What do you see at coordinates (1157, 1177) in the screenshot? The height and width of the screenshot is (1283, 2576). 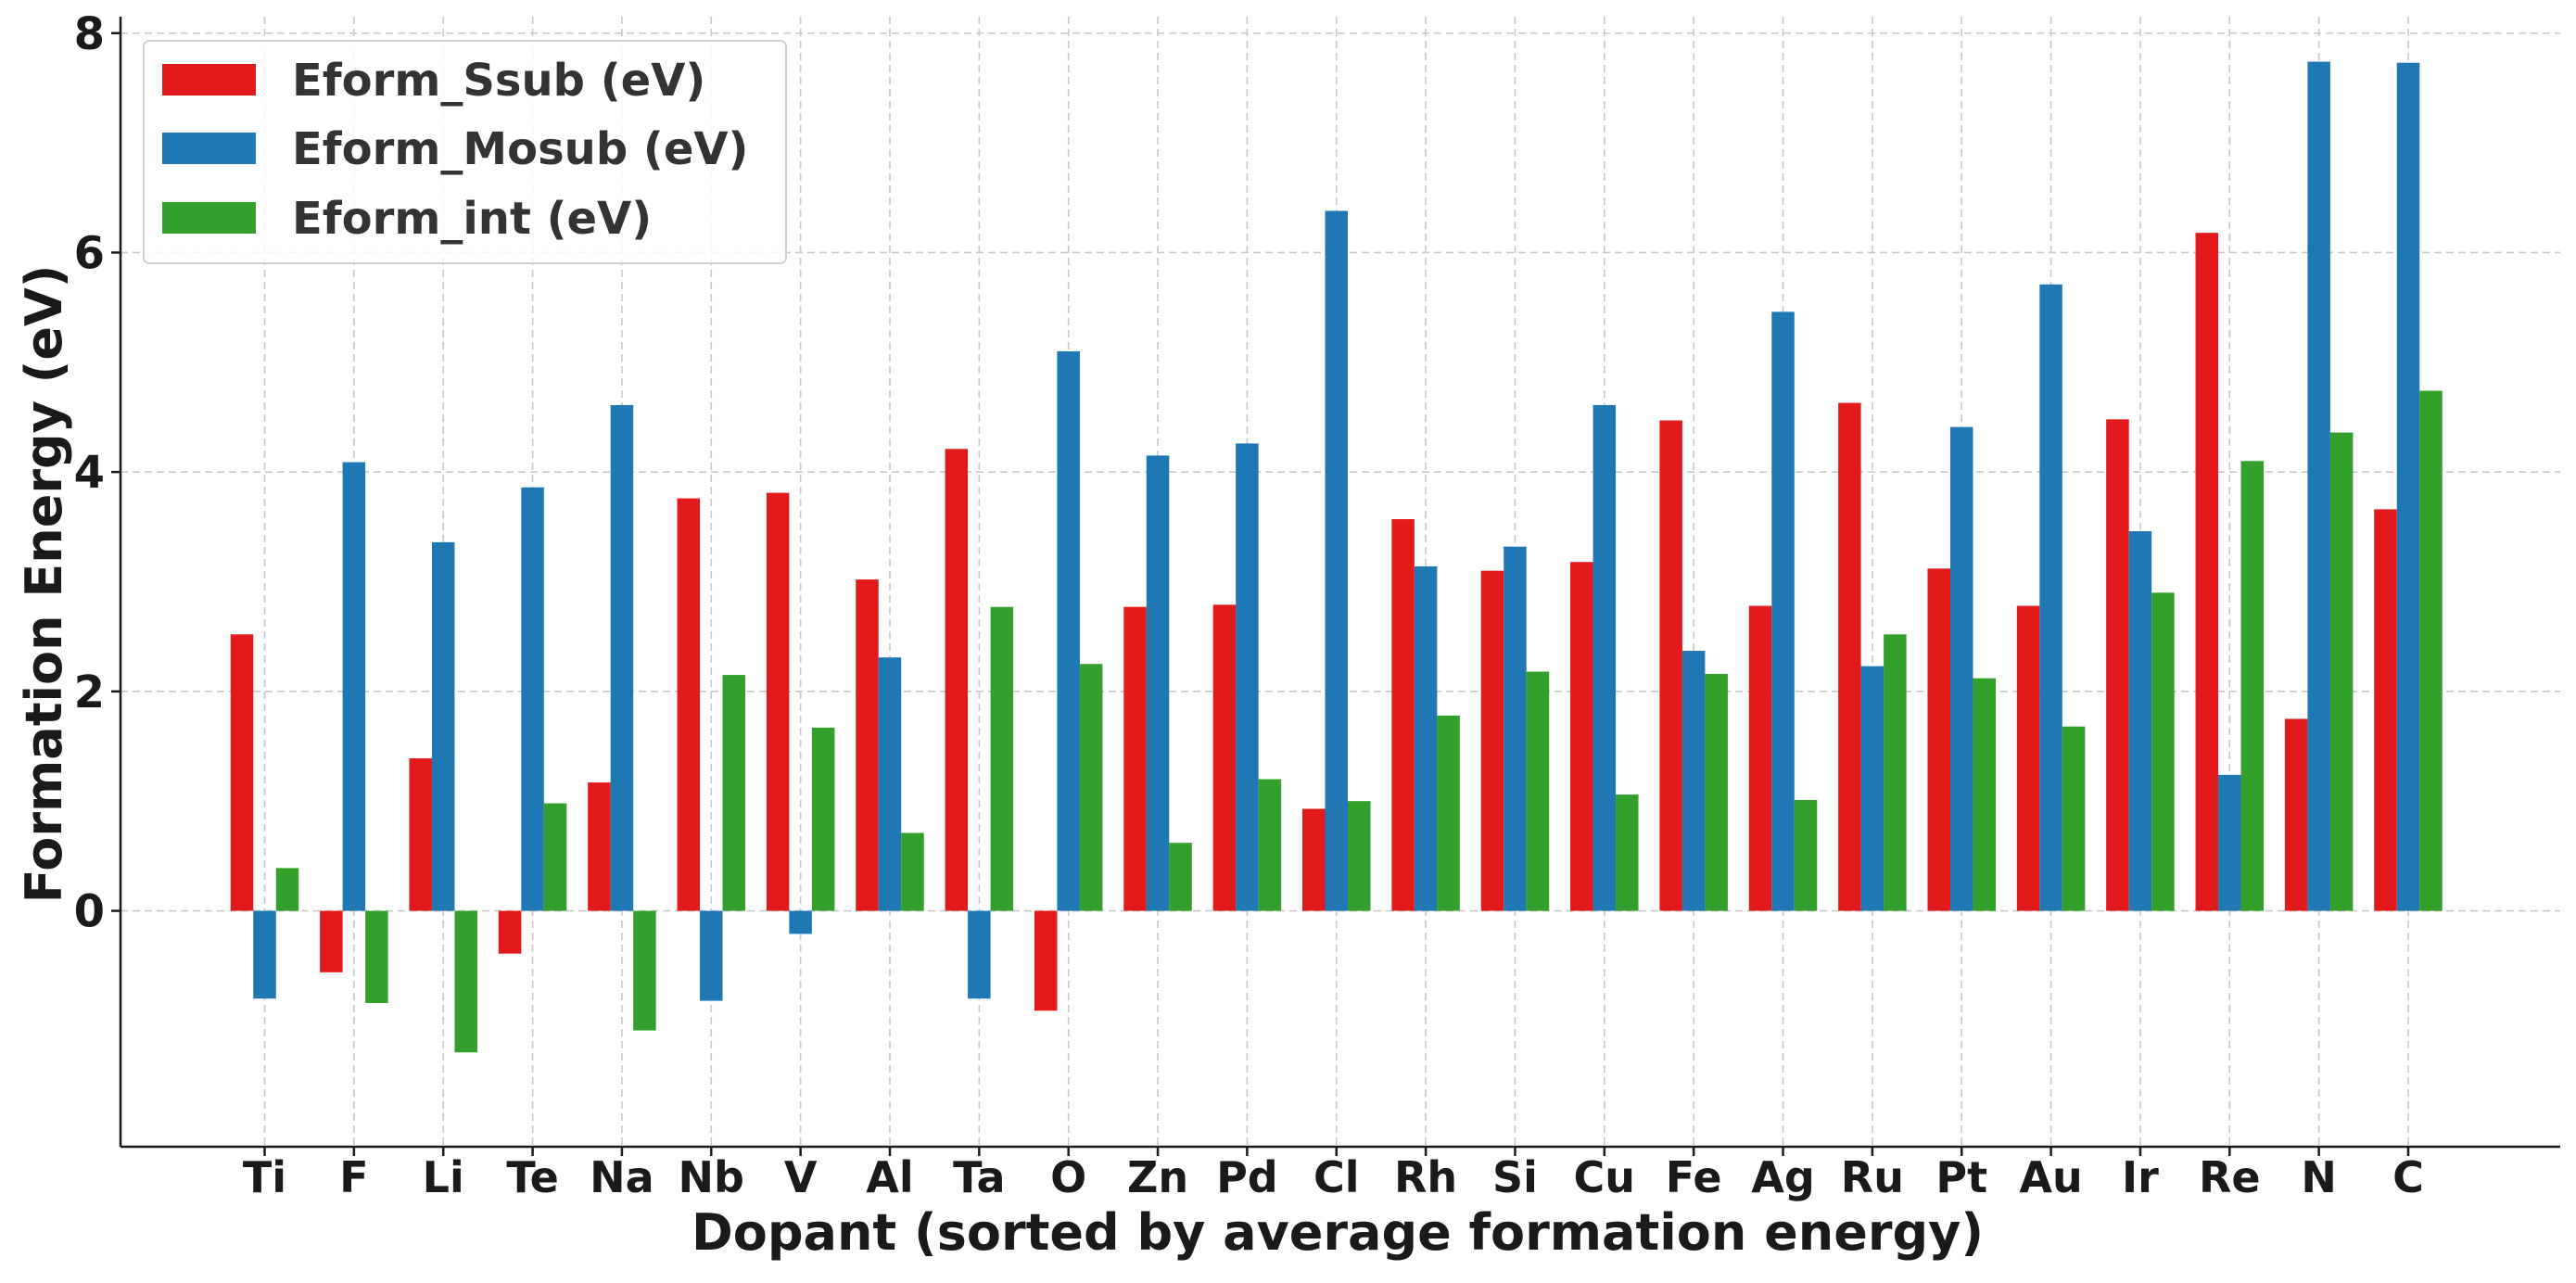 I see `x-tick-label: Zn` at bounding box center [1157, 1177].